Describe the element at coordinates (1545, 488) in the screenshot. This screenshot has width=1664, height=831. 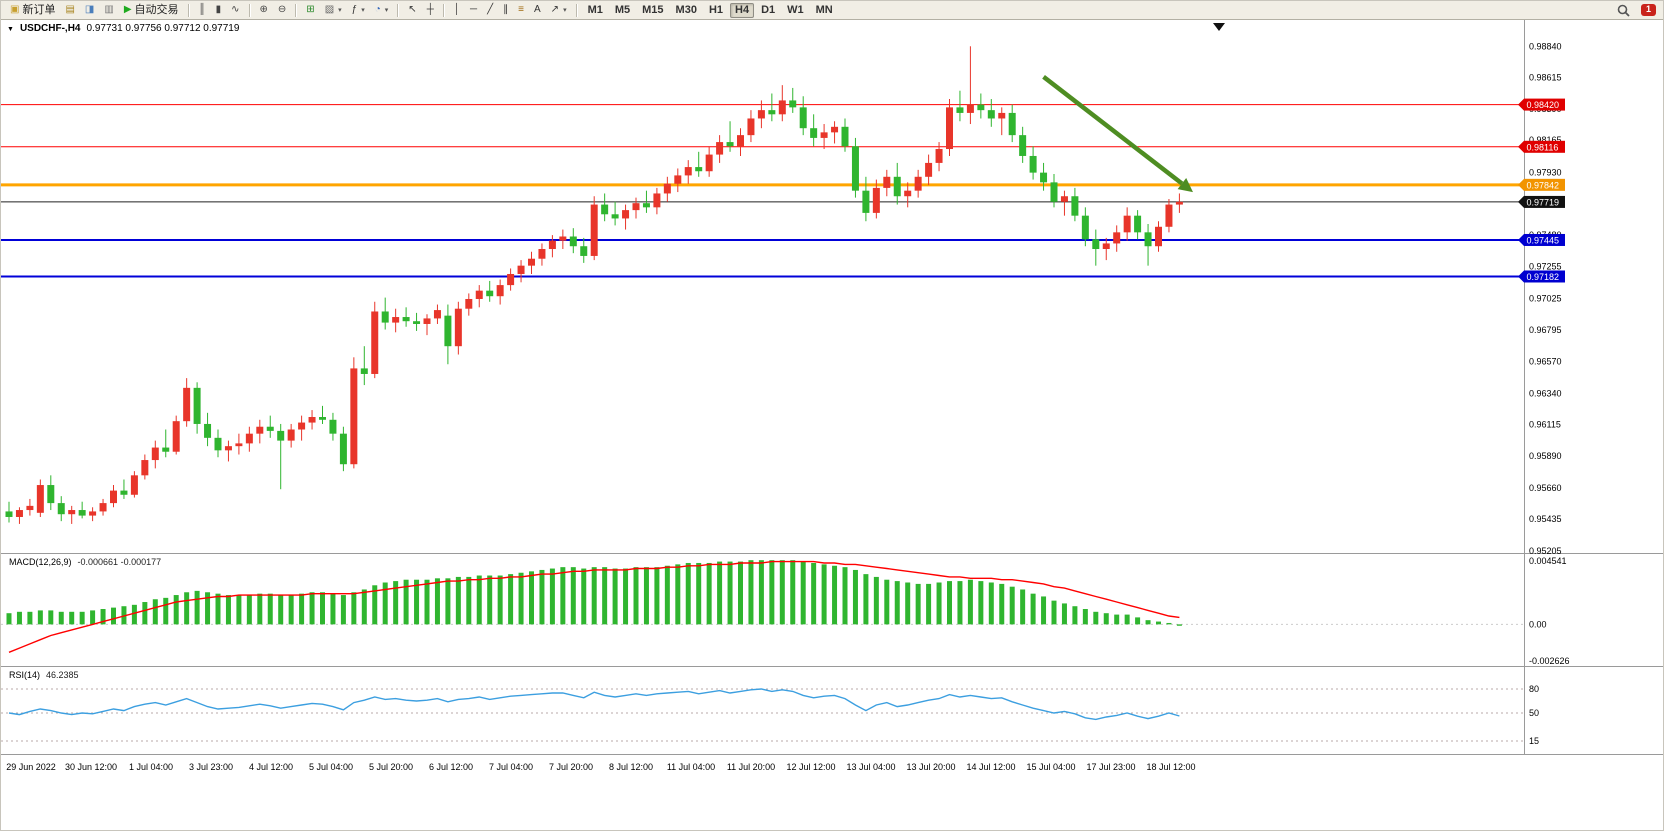
I see `svg-text: 0.95660` at that location.